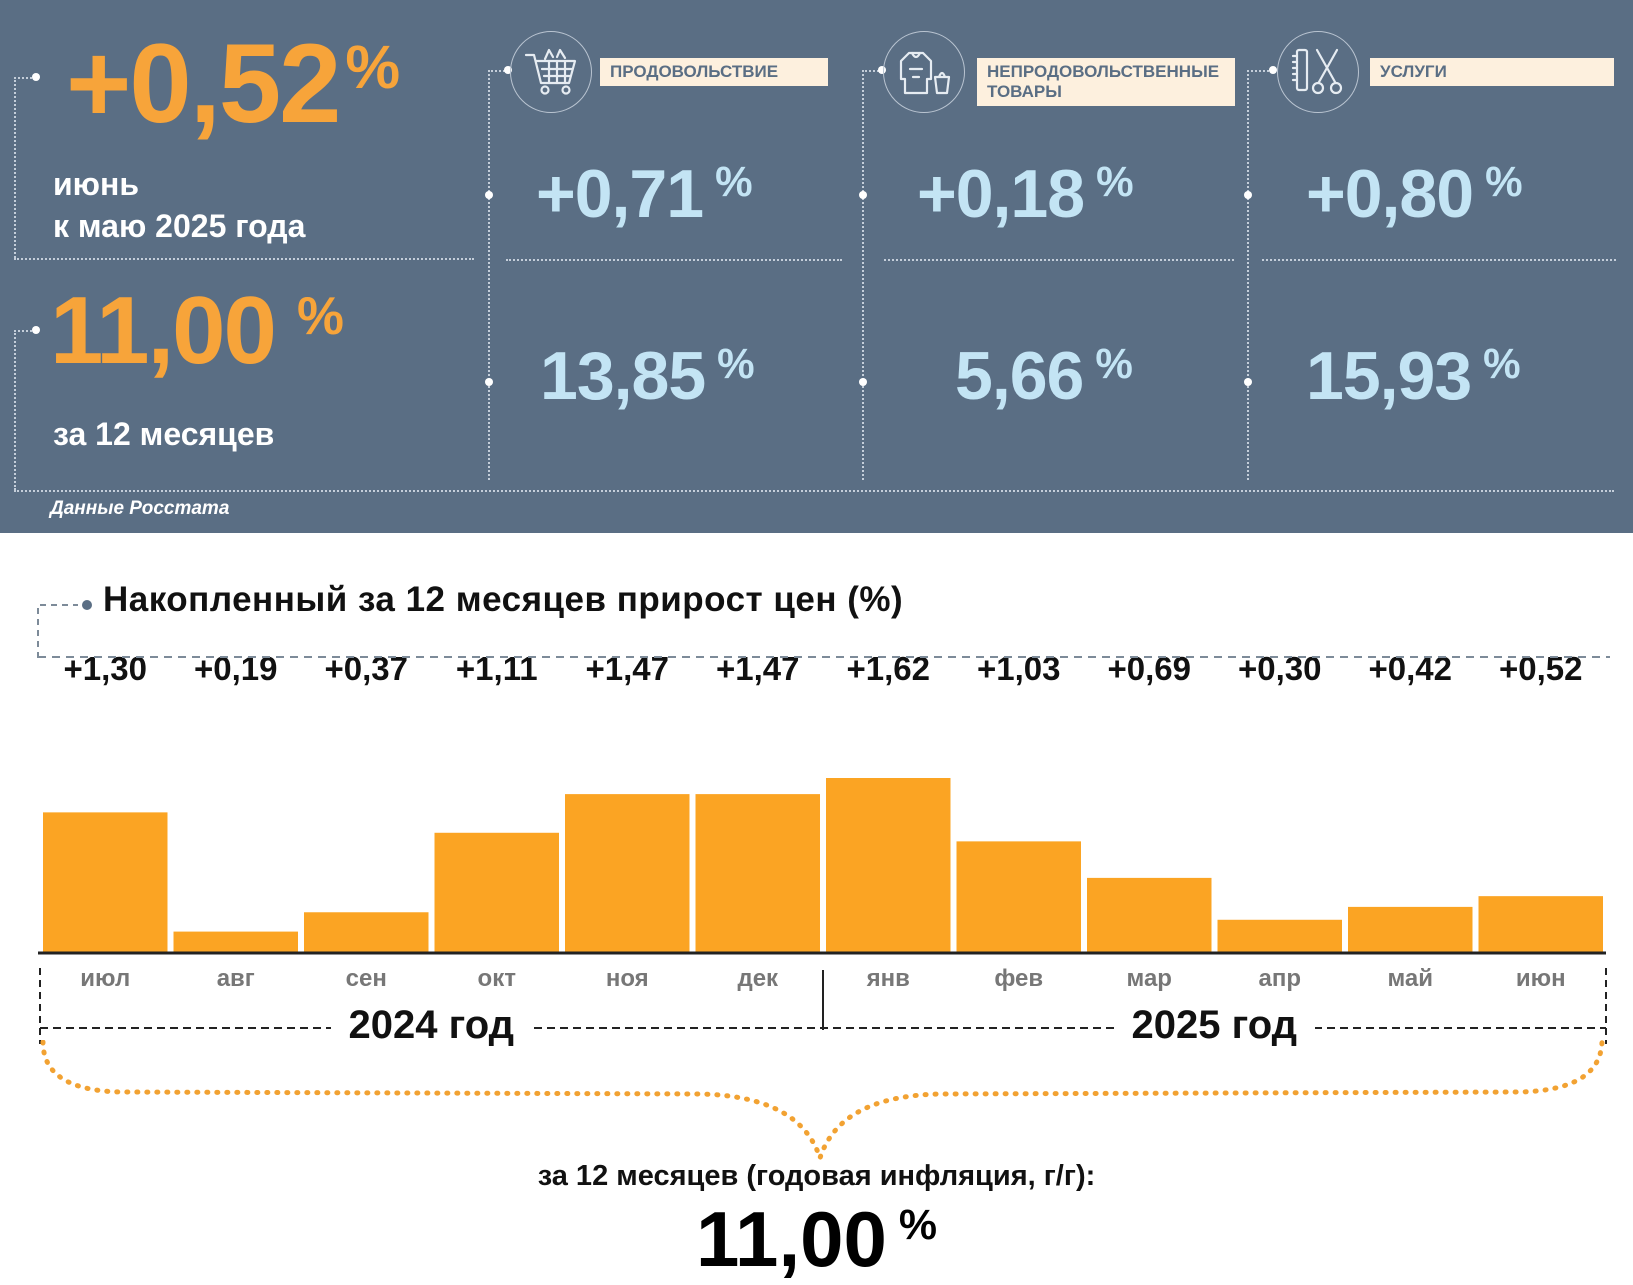 This screenshot has width=1633, height=1285. I want to click on category-label-nonfood: непродовольственные товары, so click(1106, 82).